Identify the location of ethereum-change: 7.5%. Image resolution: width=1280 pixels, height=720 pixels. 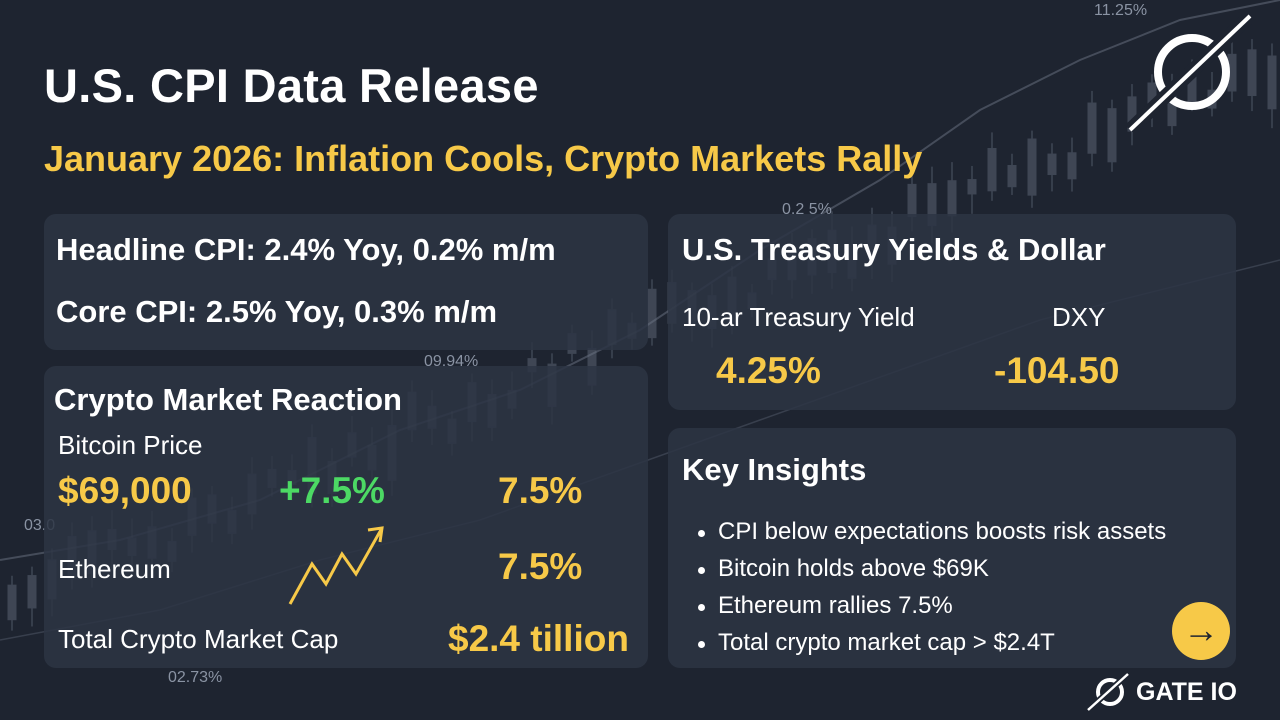
(540, 566).